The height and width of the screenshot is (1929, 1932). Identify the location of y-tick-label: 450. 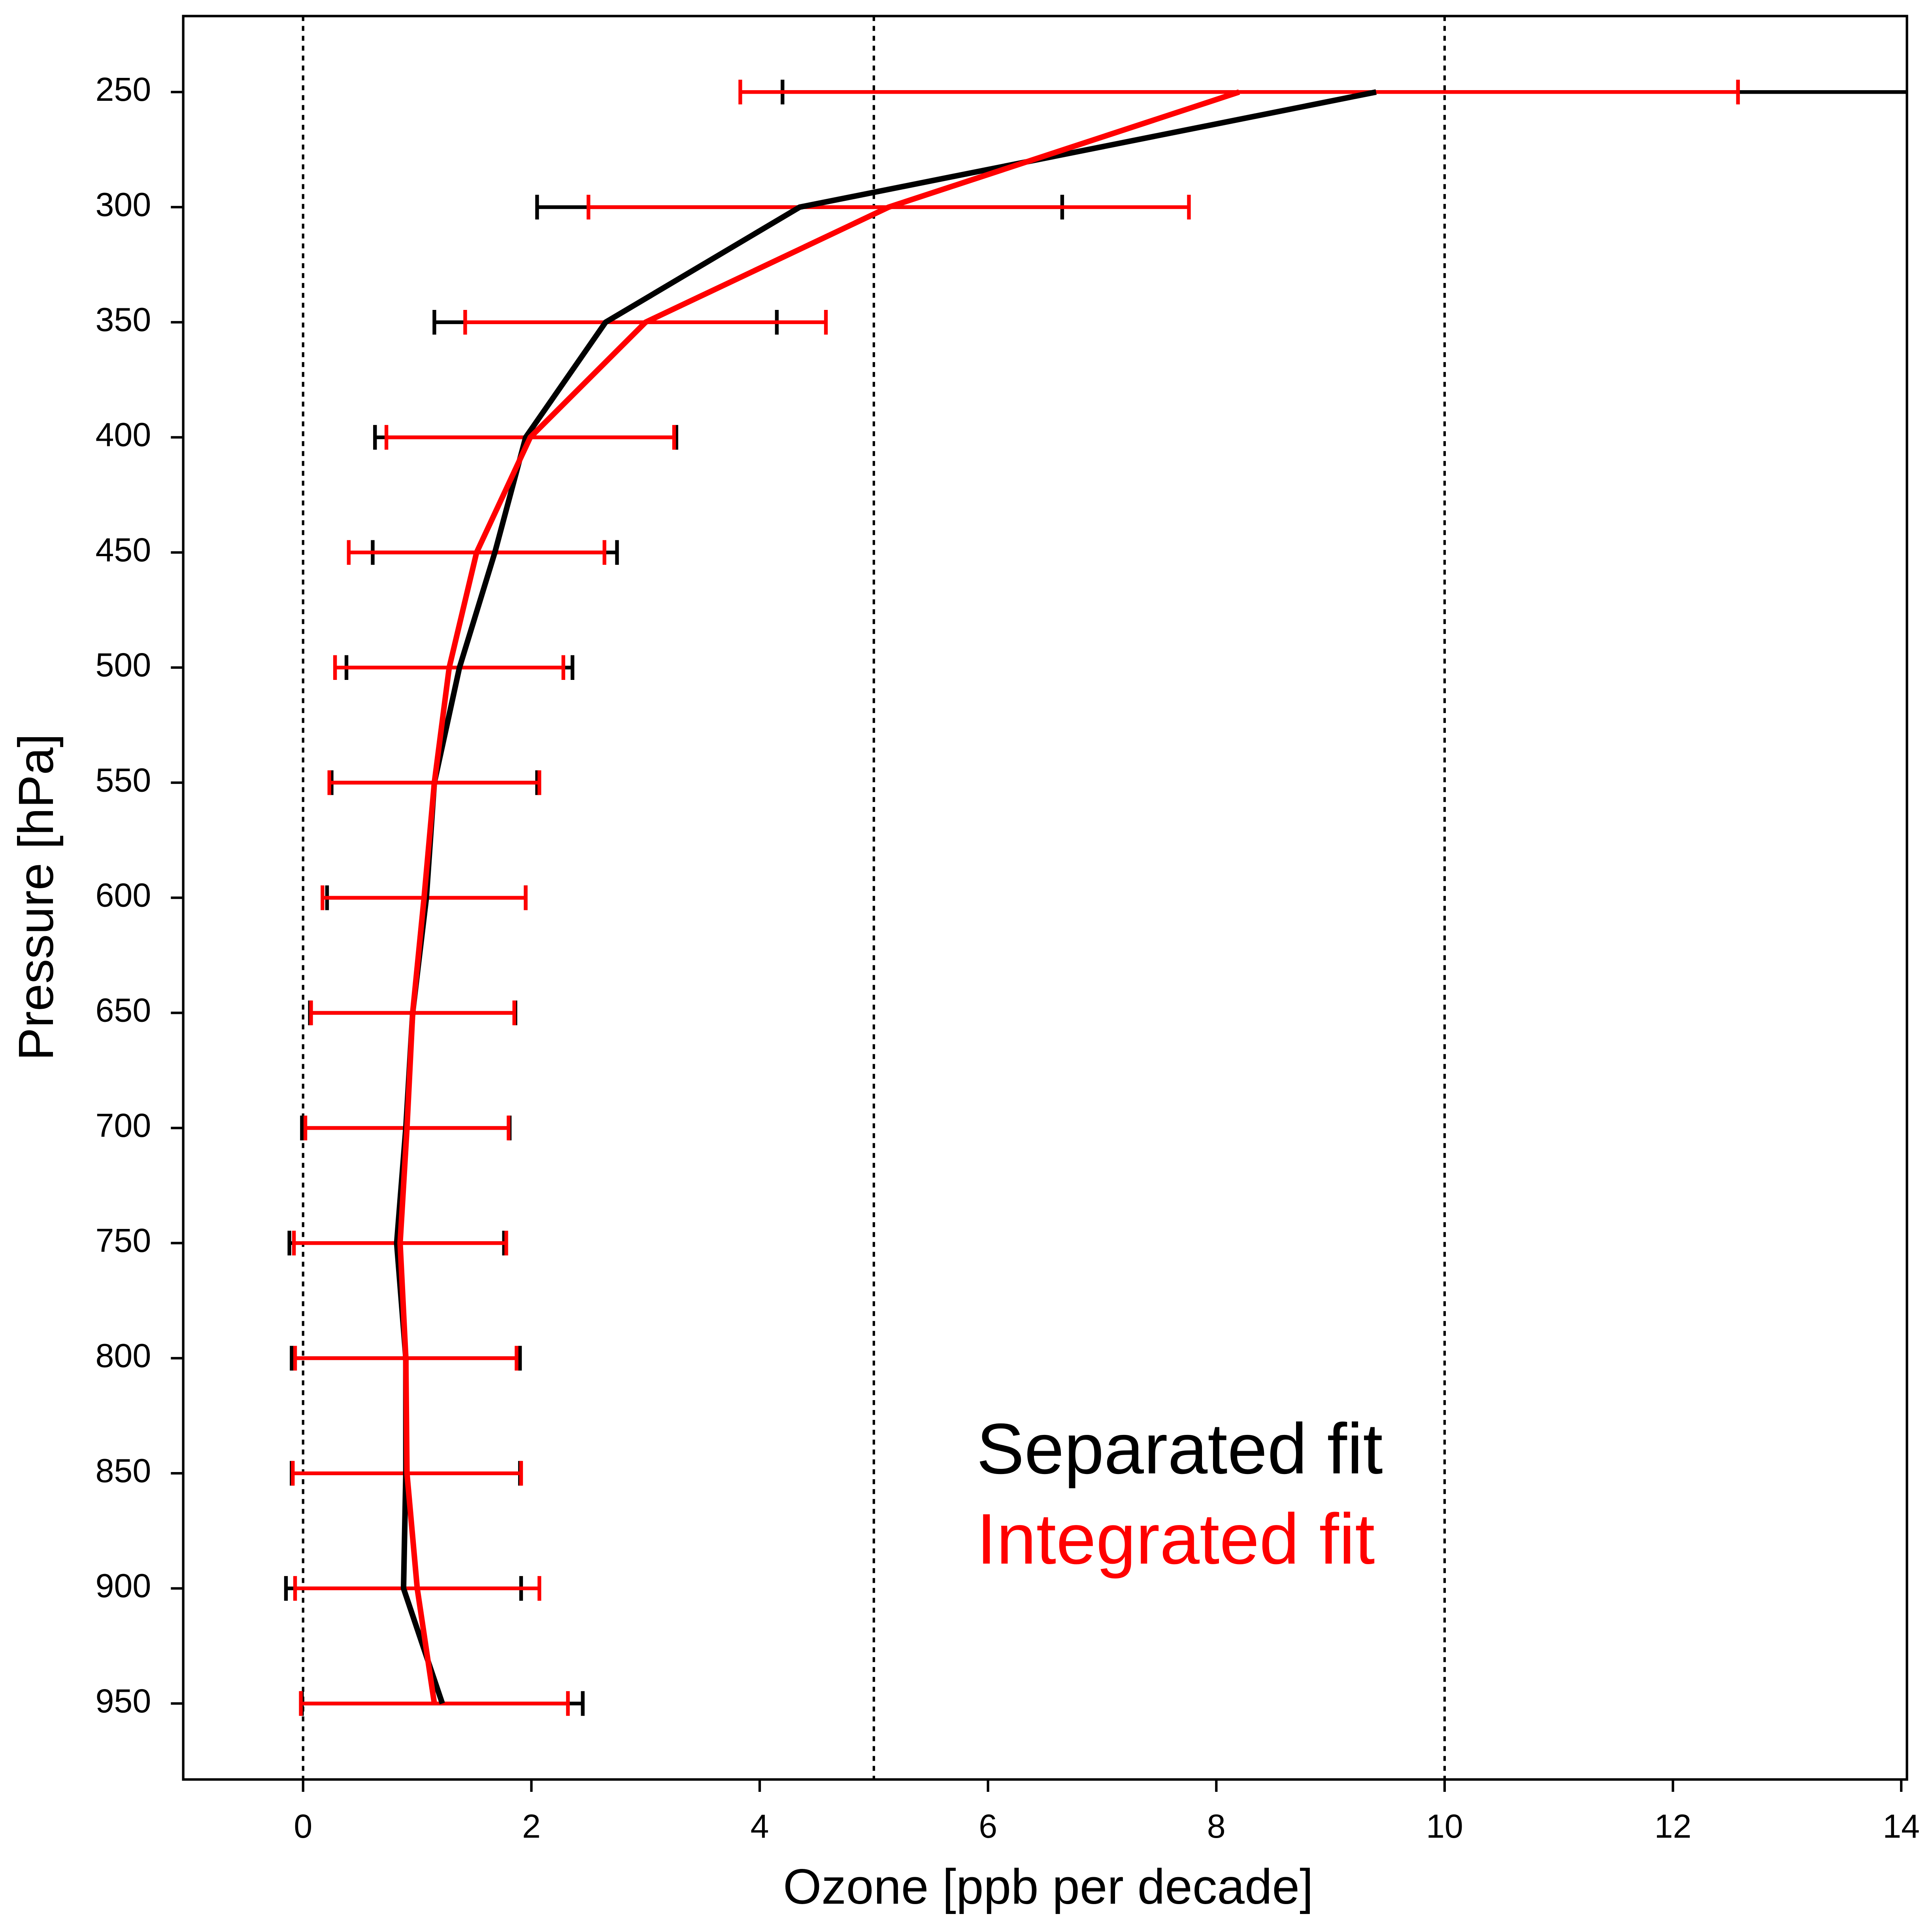
(123, 549).